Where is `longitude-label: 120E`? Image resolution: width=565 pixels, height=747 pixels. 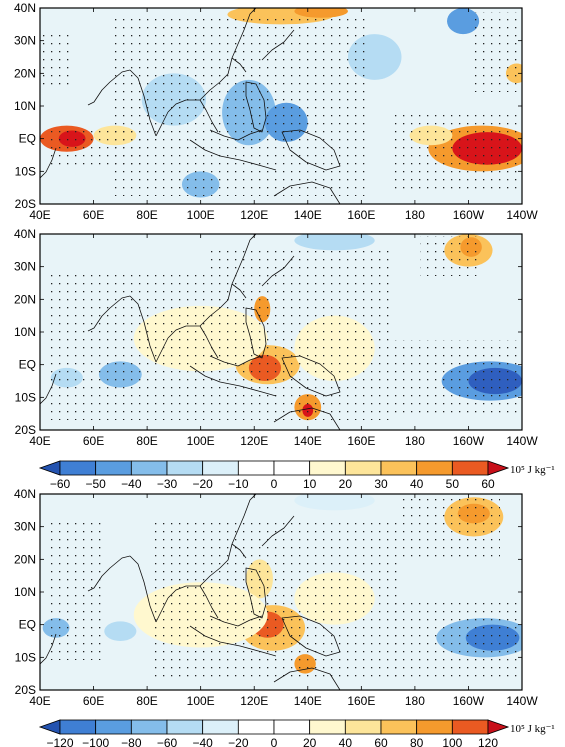
longitude-label: 120E is located at coordinates (254, 441).